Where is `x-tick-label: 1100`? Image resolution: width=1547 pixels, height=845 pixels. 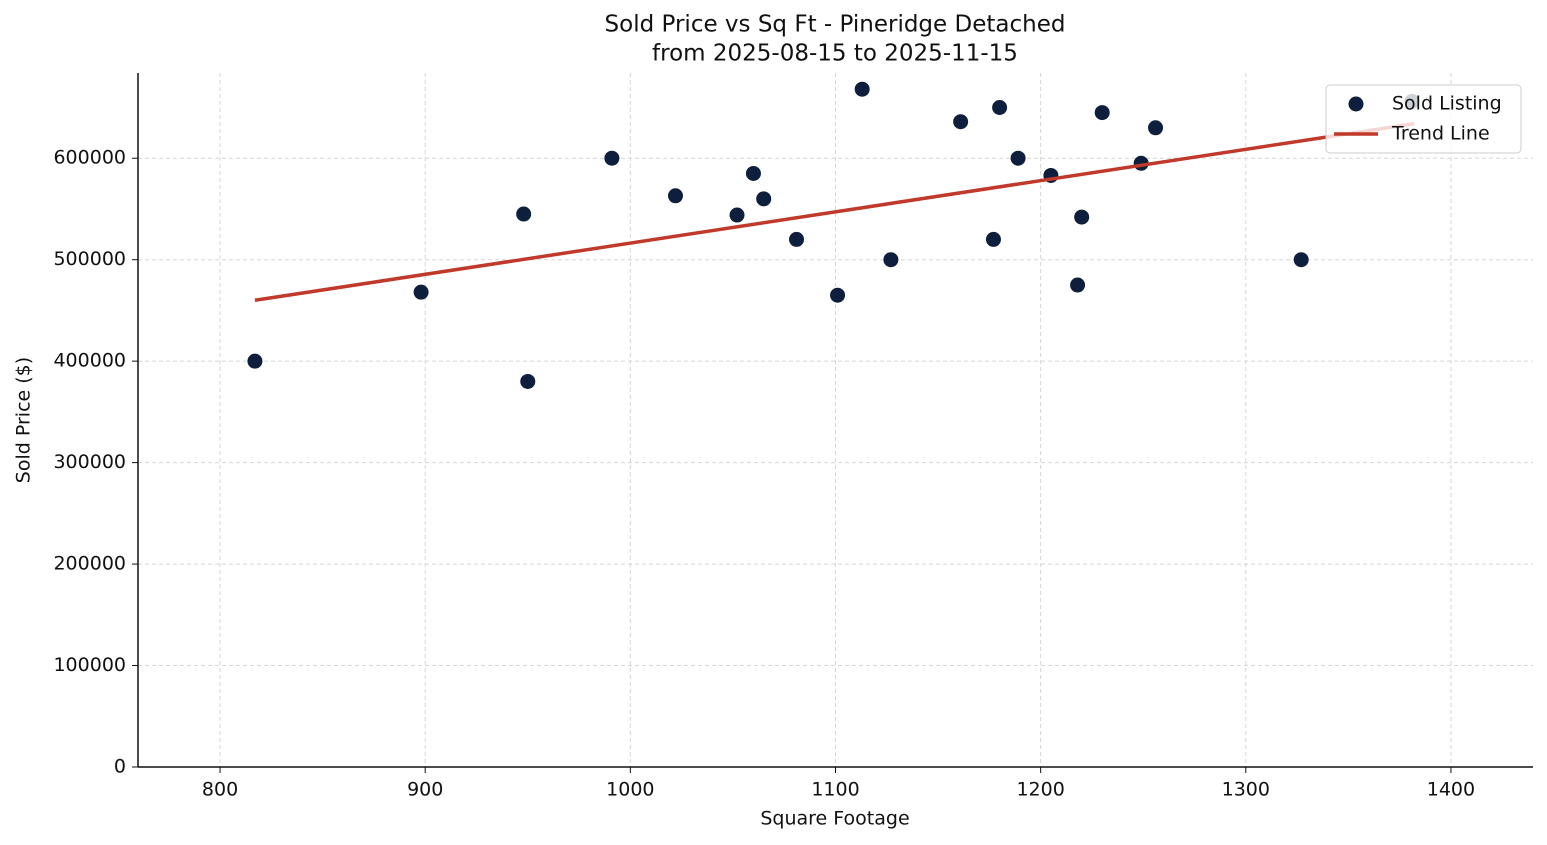
x-tick-label: 1100 is located at coordinates (835, 790).